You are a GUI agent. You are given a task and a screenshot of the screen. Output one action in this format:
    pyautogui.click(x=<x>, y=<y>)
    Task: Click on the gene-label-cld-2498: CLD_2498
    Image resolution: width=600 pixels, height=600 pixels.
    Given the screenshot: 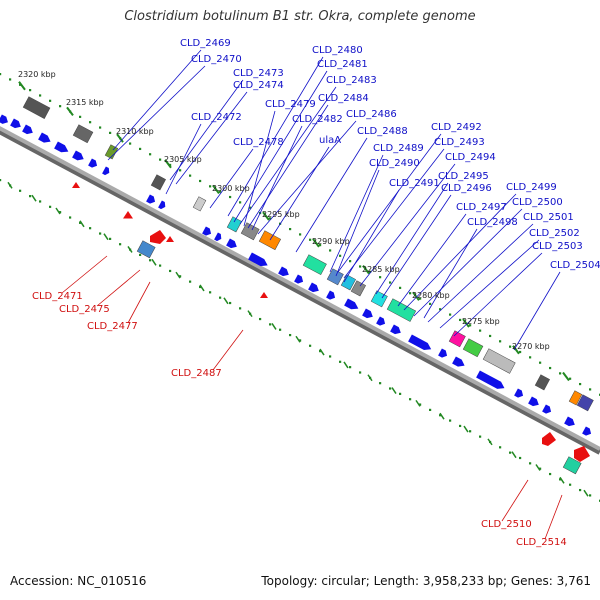 What is the action you would take?
    pyautogui.click(x=492, y=222)
    